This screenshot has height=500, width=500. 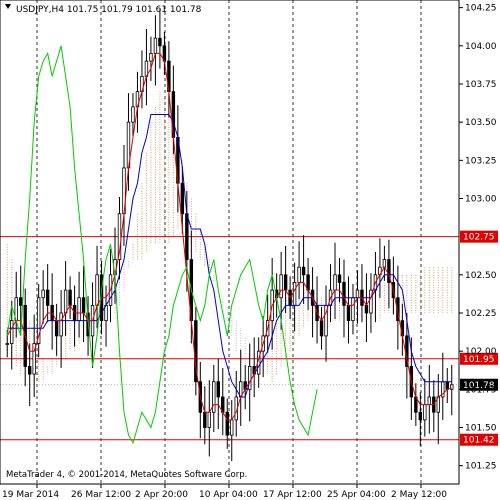 I want to click on price-tick-label: 103.00, so click(x=481, y=199).